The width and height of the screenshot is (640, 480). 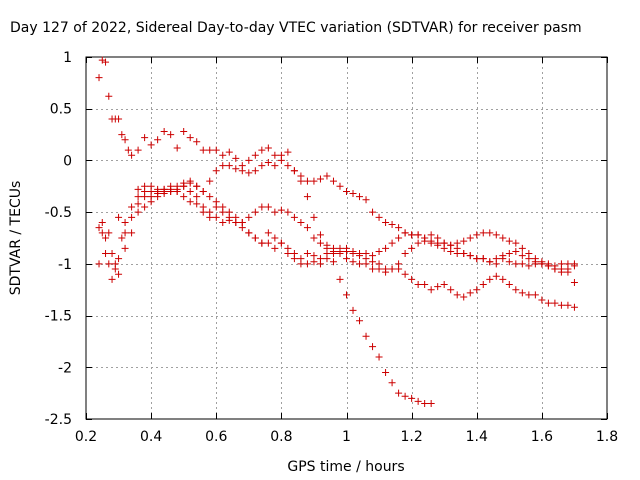 I want to click on y-tick-label: 0, so click(x=67, y=161).